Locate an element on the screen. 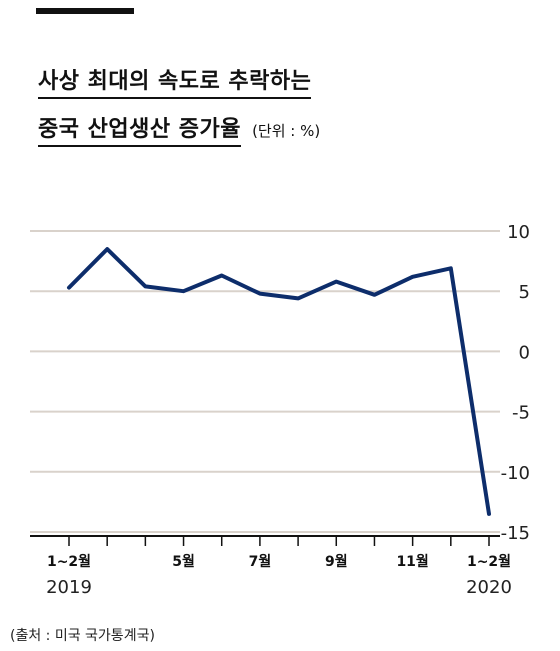  year-label: 2019 is located at coordinates (69, 587).